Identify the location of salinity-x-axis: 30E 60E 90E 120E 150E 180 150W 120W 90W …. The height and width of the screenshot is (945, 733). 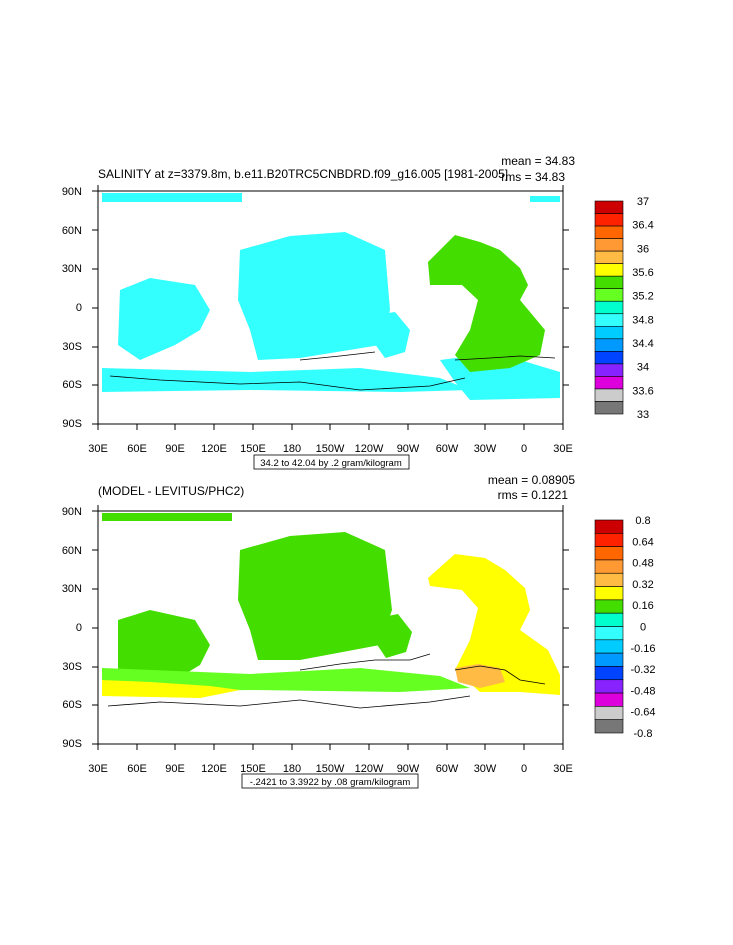
(330, 449).